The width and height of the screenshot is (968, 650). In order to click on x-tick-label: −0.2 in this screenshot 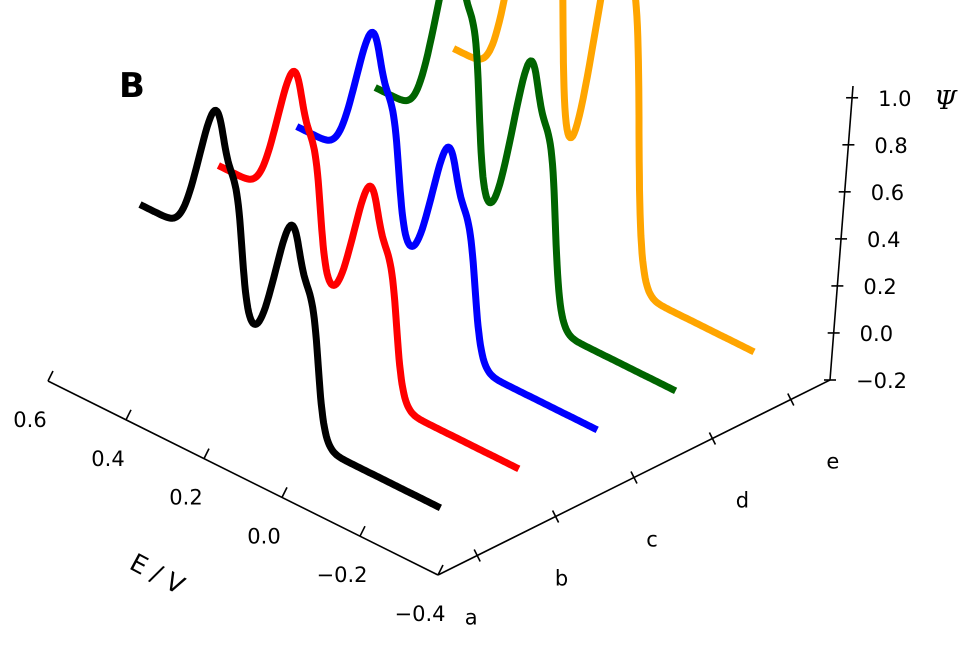, I will do `click(342, 575)`.